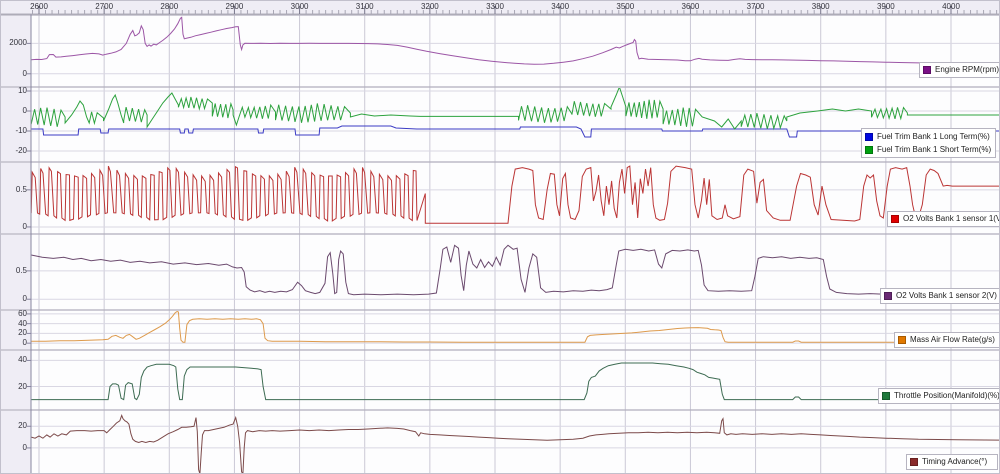 This screenshot has width=1000, height=474. What do you see at coordinates (690, 6) in the screenshot?
I see `x-tick-label: 3600` at bounding box center [690, 6].